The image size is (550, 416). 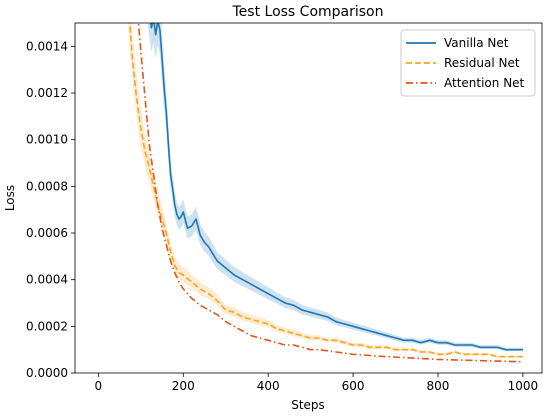 I want to click on x-tick-label: 1000, so click(x=523, y=386).